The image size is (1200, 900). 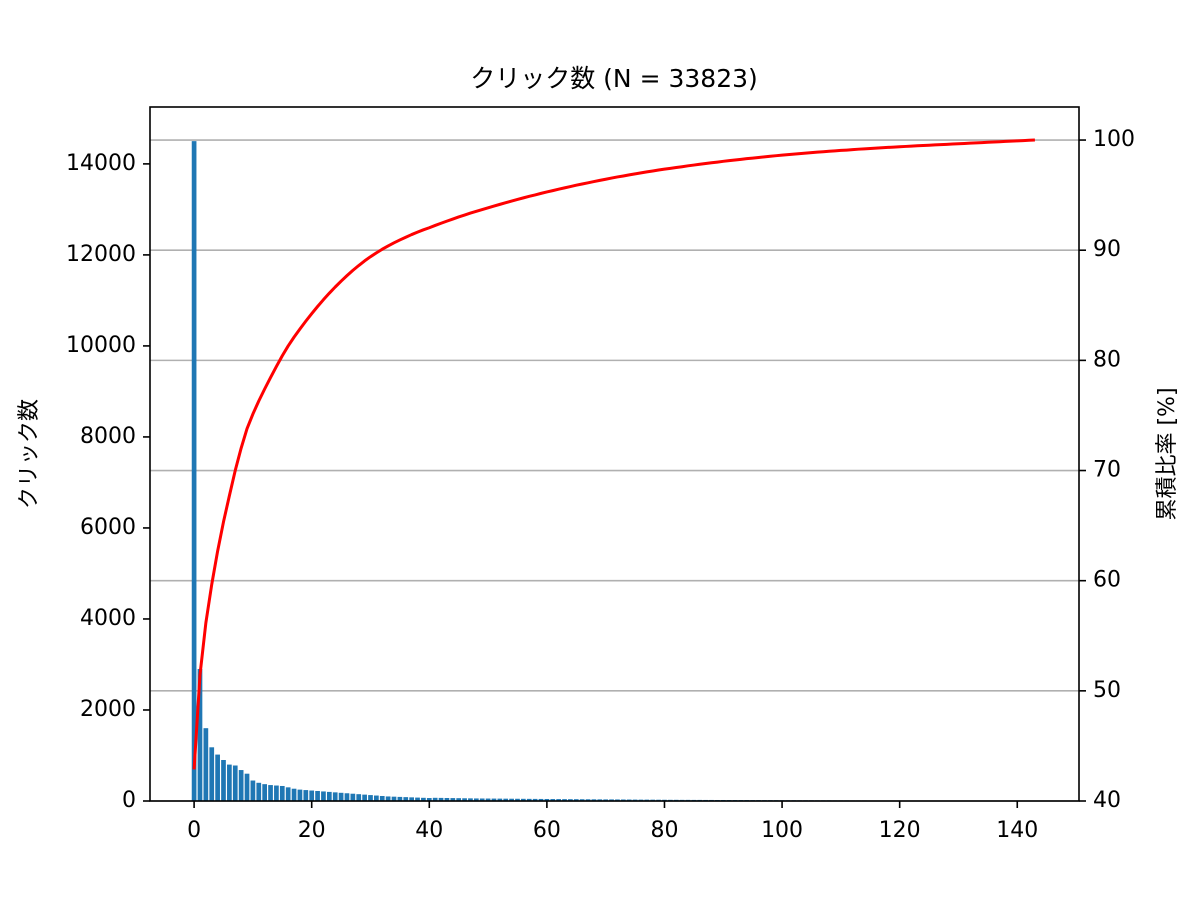 I want to click on y-tick-label: 8000, so click(x=108, y=436).